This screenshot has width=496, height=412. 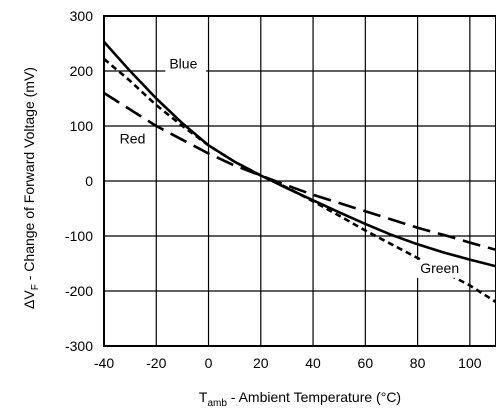 What do you see at coordinates (31, 188) in the screenshot?
I see `y-axis-title: ΔVF - Change of Forward Voltage (mV)` at bounding box center [31, 188].